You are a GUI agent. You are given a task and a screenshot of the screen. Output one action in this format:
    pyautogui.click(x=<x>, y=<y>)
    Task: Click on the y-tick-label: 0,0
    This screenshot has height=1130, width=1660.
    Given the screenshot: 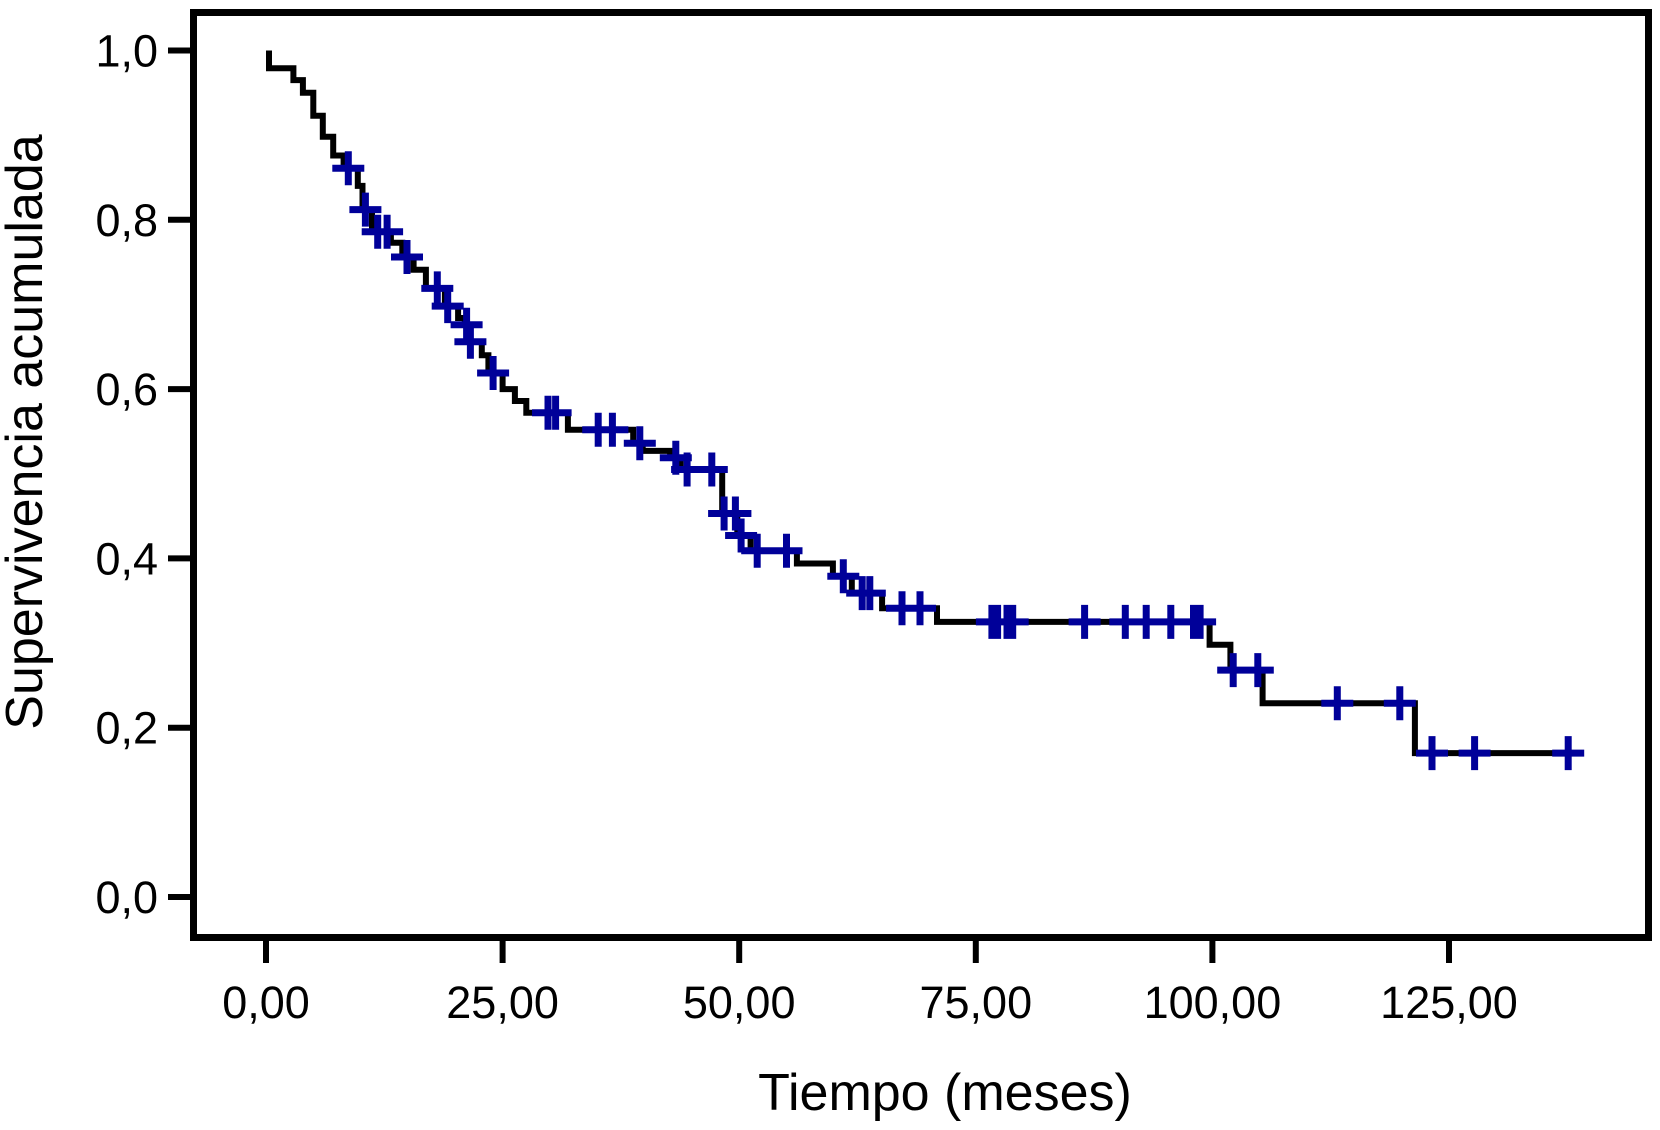 What is the action you would take?
    pyautogui.click(x=126, y=897)
    